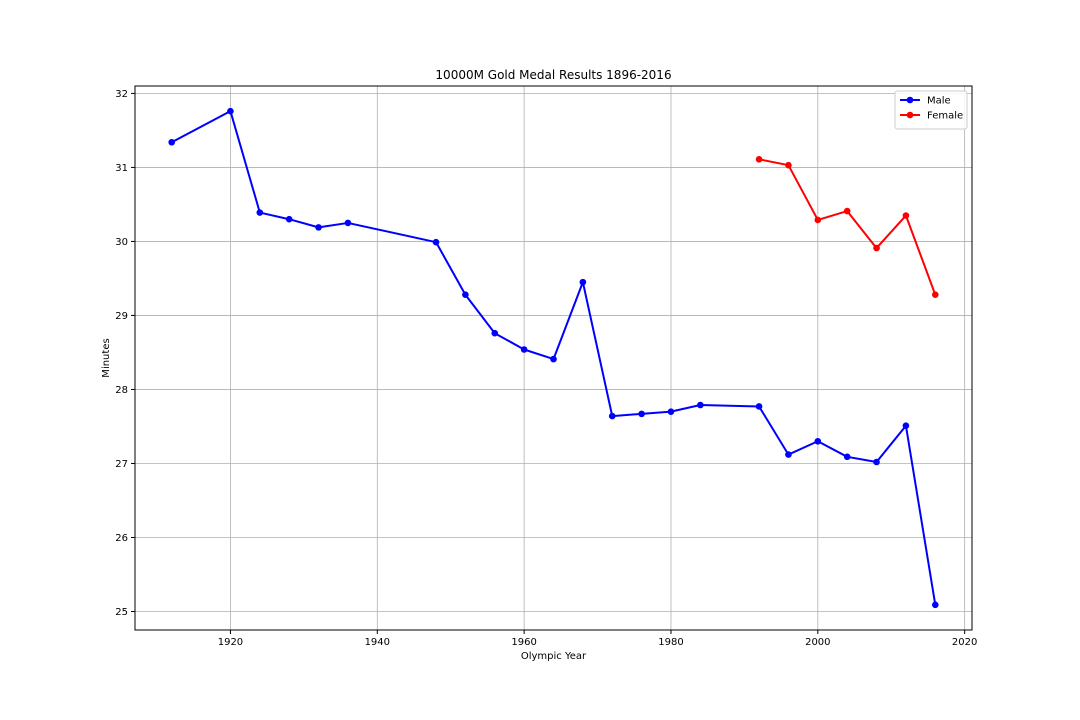 This screenshot has width=1080, height=720. I want to click on y-tick-label: 32, so click(121, 94).